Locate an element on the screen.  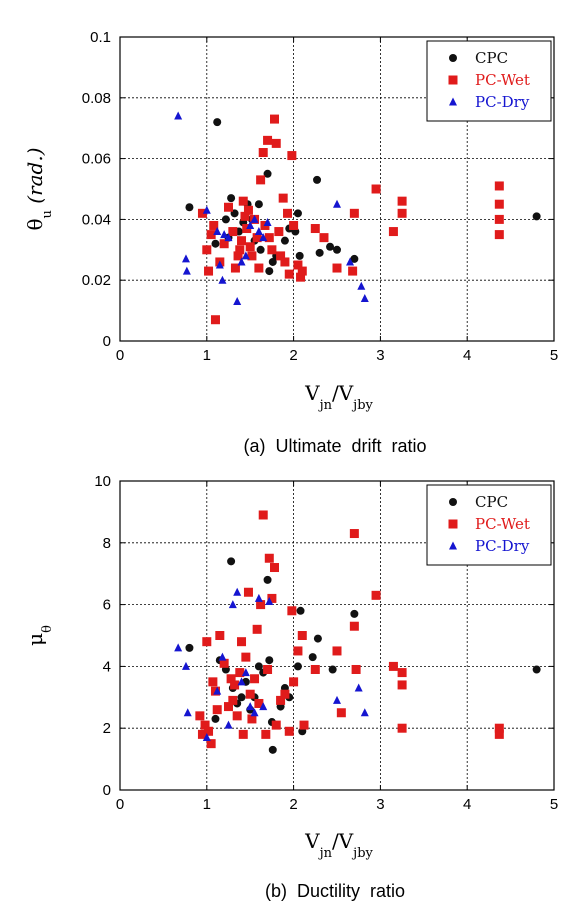
chart-a-series-pc-dry is located at coordinates (271, 208).